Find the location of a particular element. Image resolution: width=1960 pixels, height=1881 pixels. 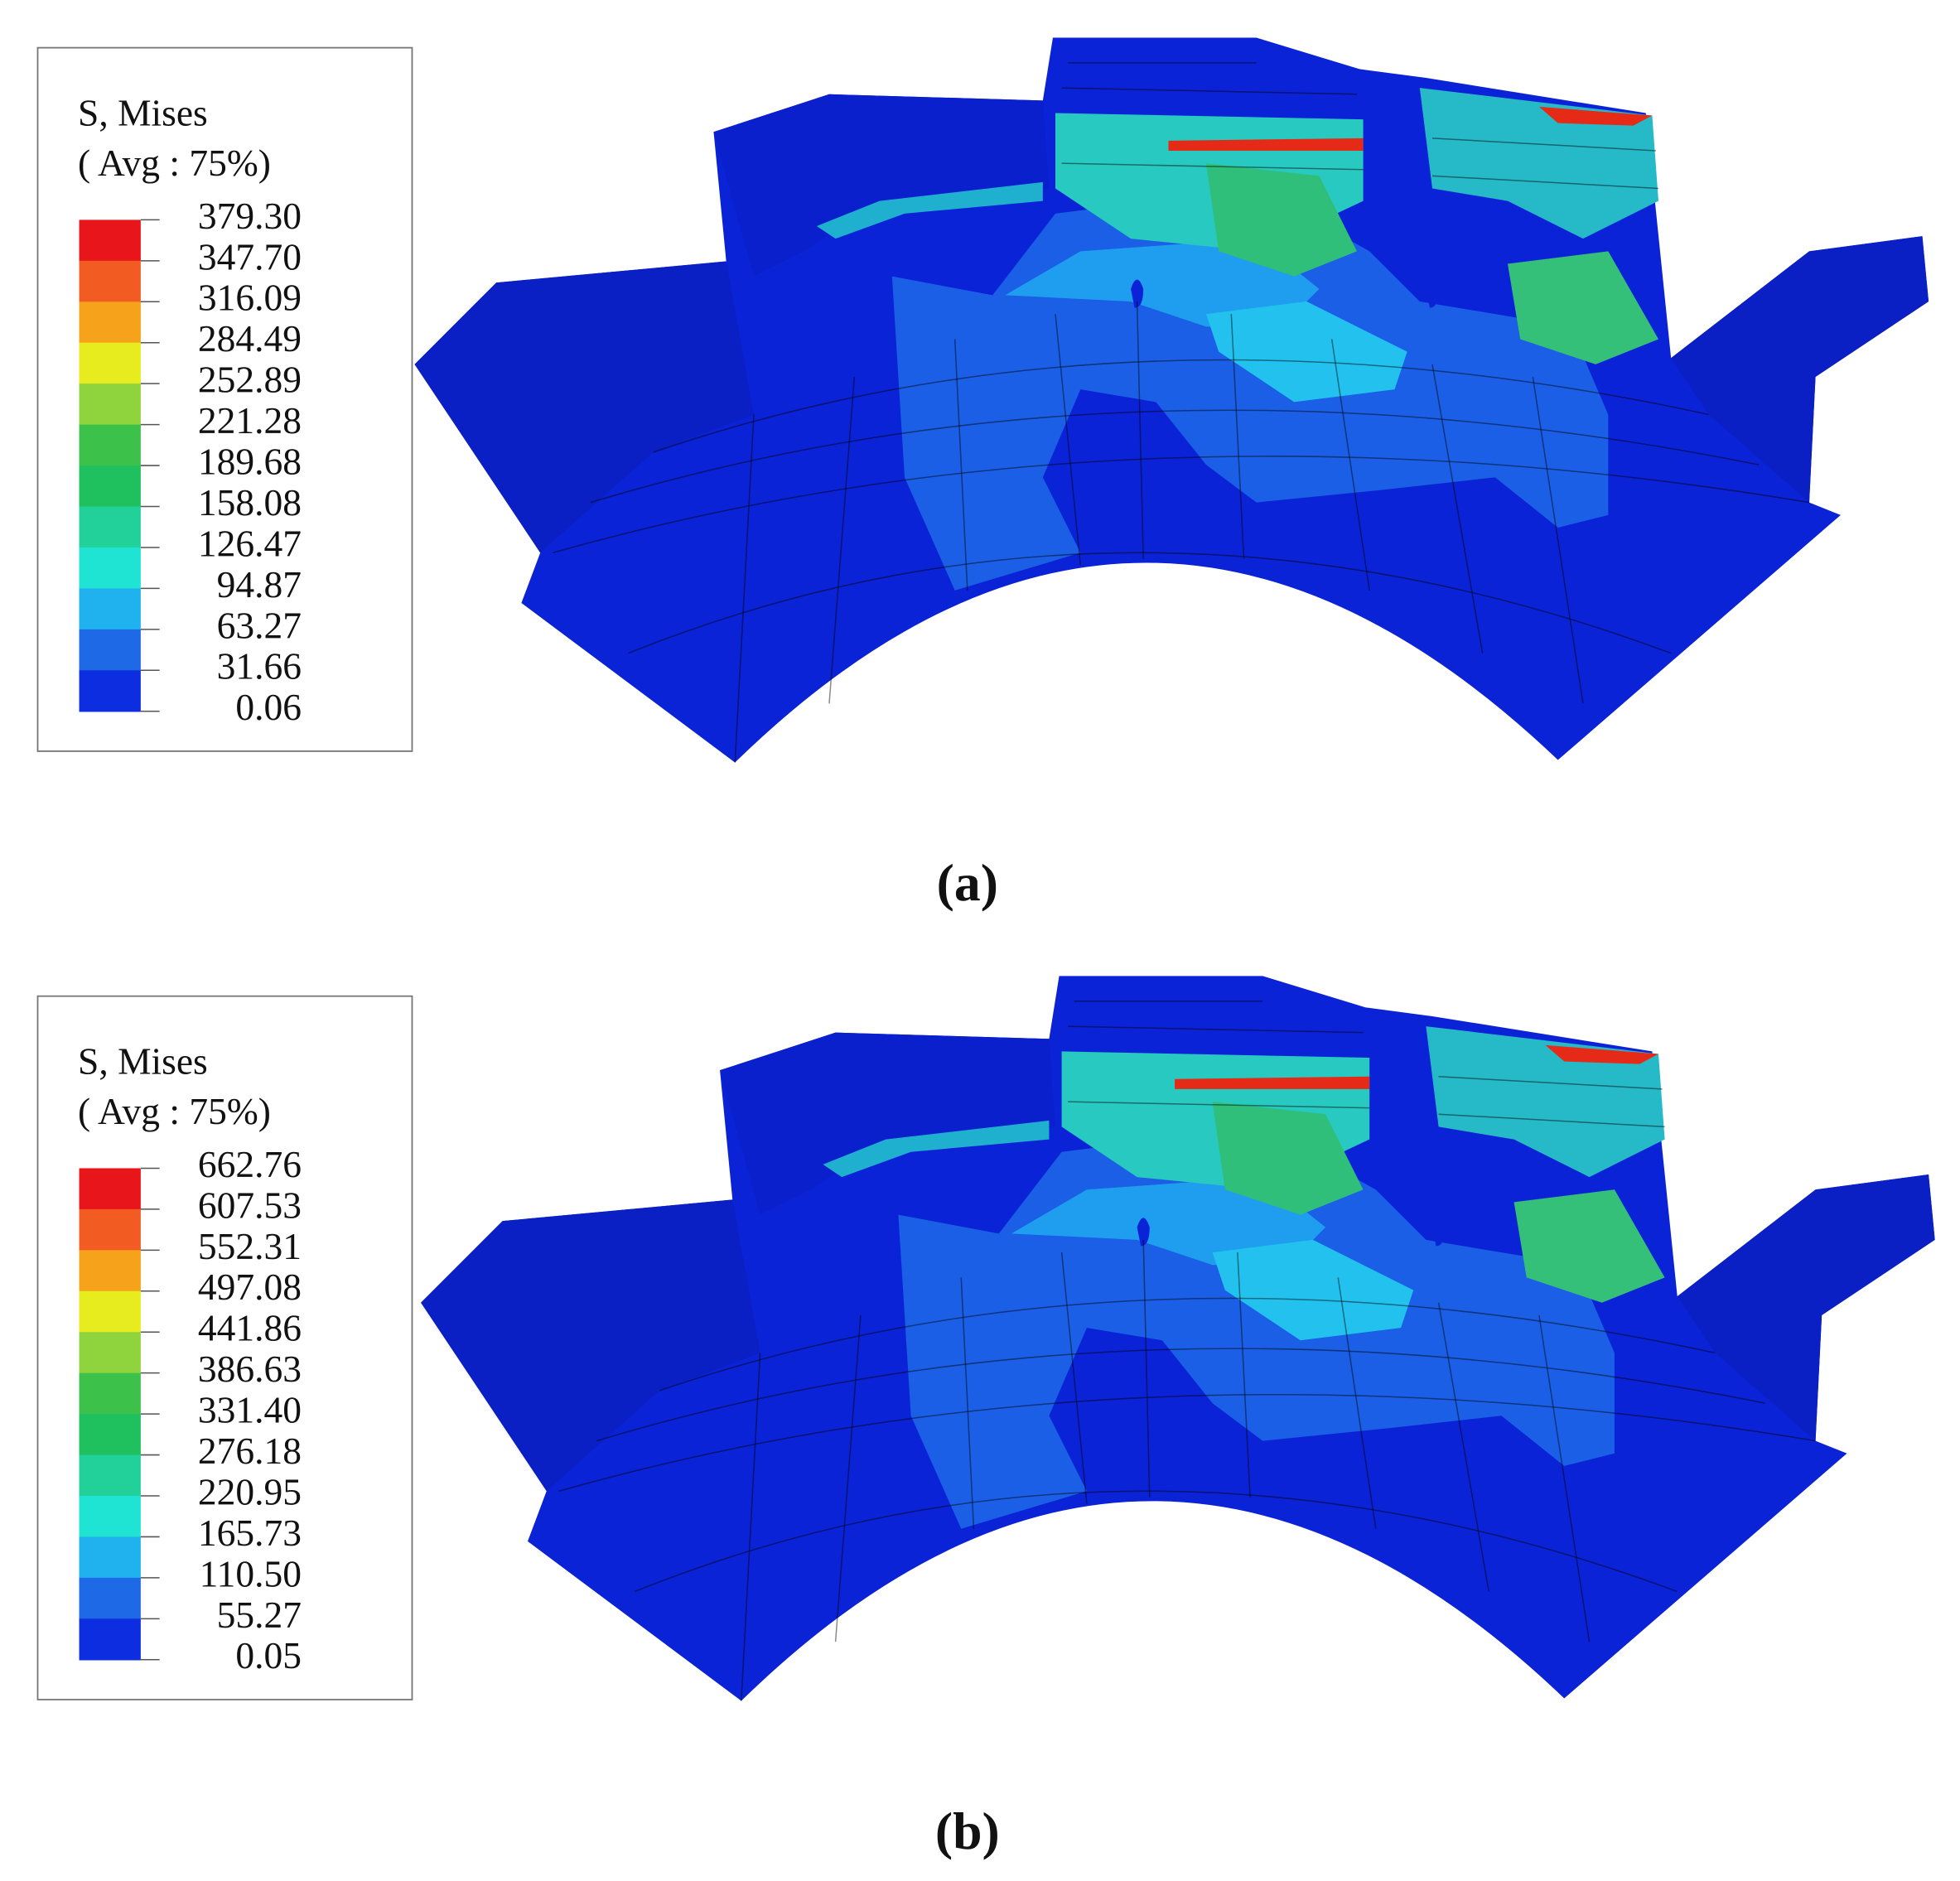

panel-label: (b) is located at coordinates (967, 1830).